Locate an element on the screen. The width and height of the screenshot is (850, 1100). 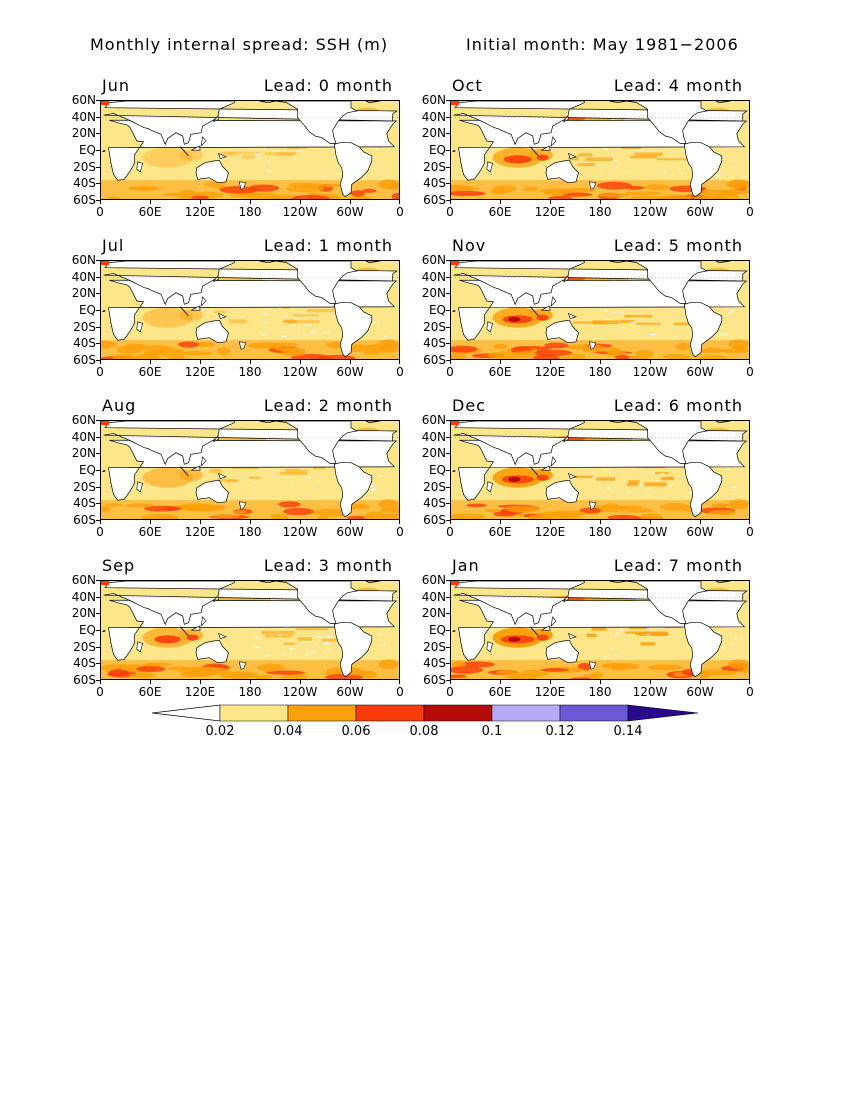
colorbar-label: 0.08 is located at coordinates (424, 731).